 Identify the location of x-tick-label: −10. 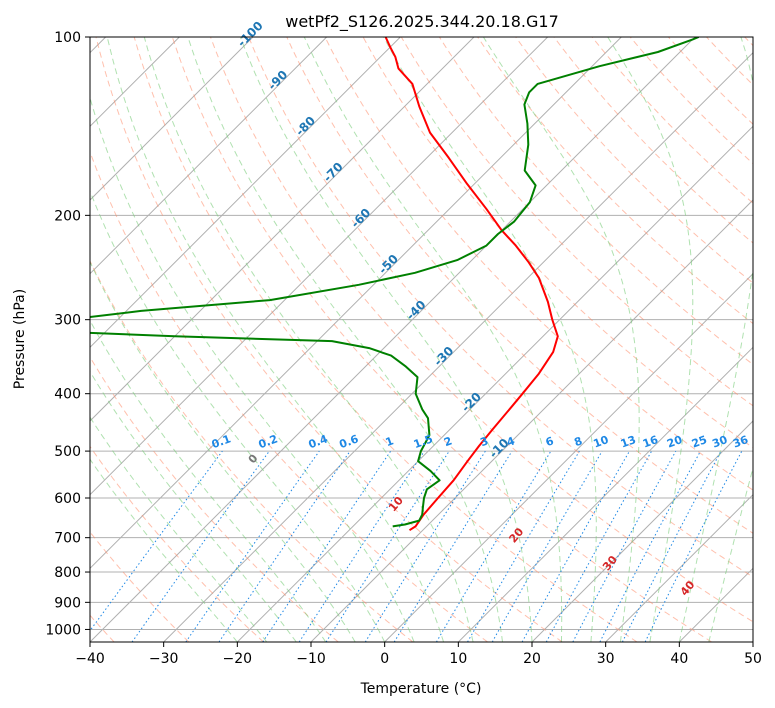
(311, 659).